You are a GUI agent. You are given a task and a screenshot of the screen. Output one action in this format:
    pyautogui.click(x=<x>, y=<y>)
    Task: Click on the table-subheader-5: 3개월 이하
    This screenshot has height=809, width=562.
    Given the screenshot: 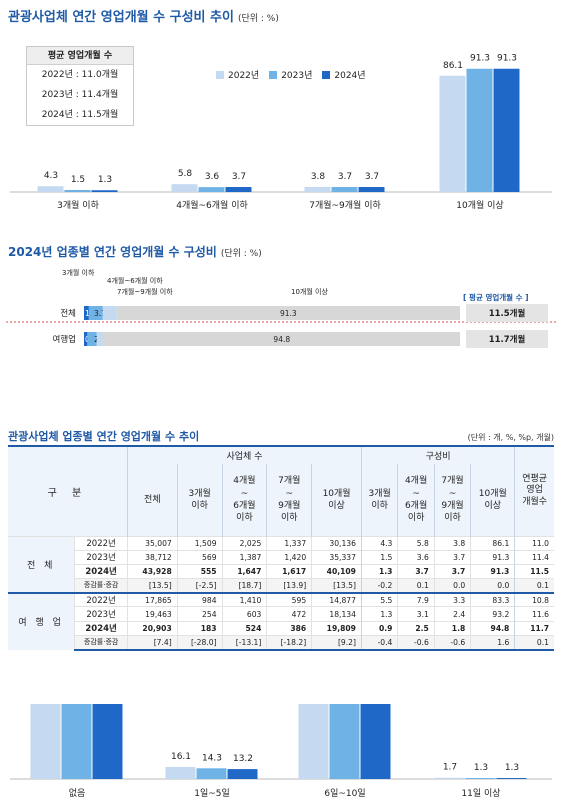 What is the action you would take?
    pyautogui.click(x=379, y=500)
    